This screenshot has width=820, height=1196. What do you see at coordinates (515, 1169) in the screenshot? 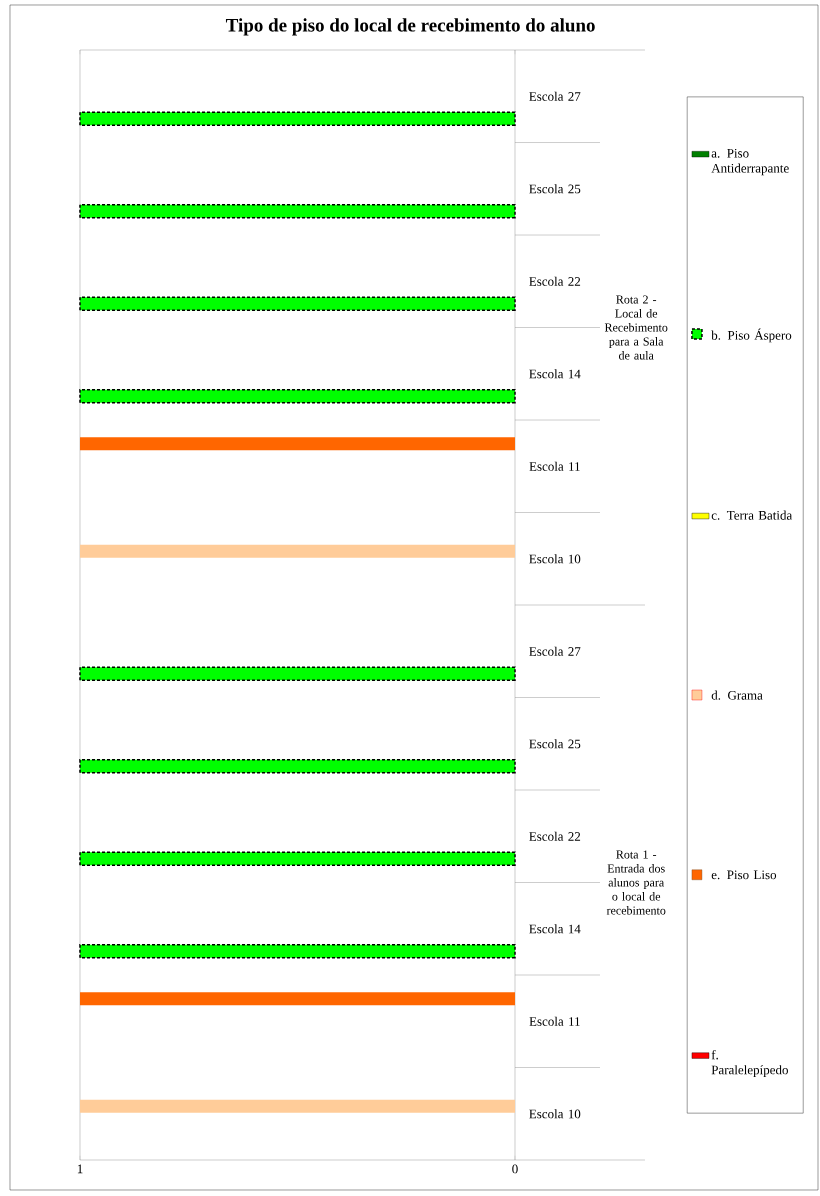
I see `x-tick-label: 0` at bounding box center [515, 1169].